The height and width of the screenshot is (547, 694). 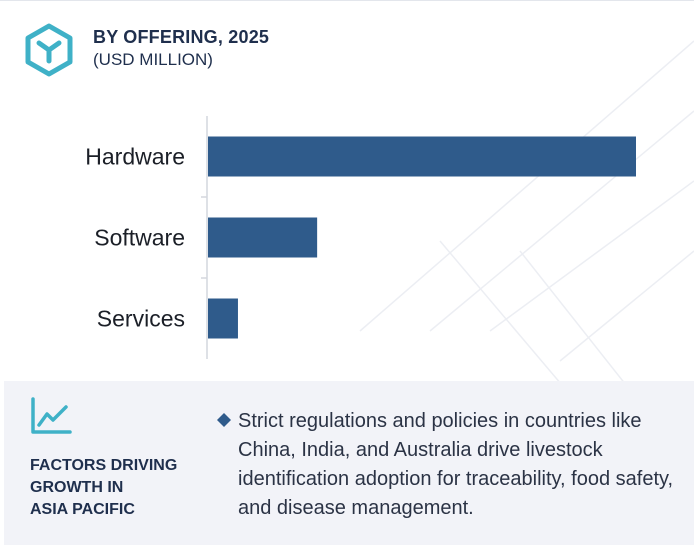 I want to click on trend-line-icon, so click(x=51, y=415).